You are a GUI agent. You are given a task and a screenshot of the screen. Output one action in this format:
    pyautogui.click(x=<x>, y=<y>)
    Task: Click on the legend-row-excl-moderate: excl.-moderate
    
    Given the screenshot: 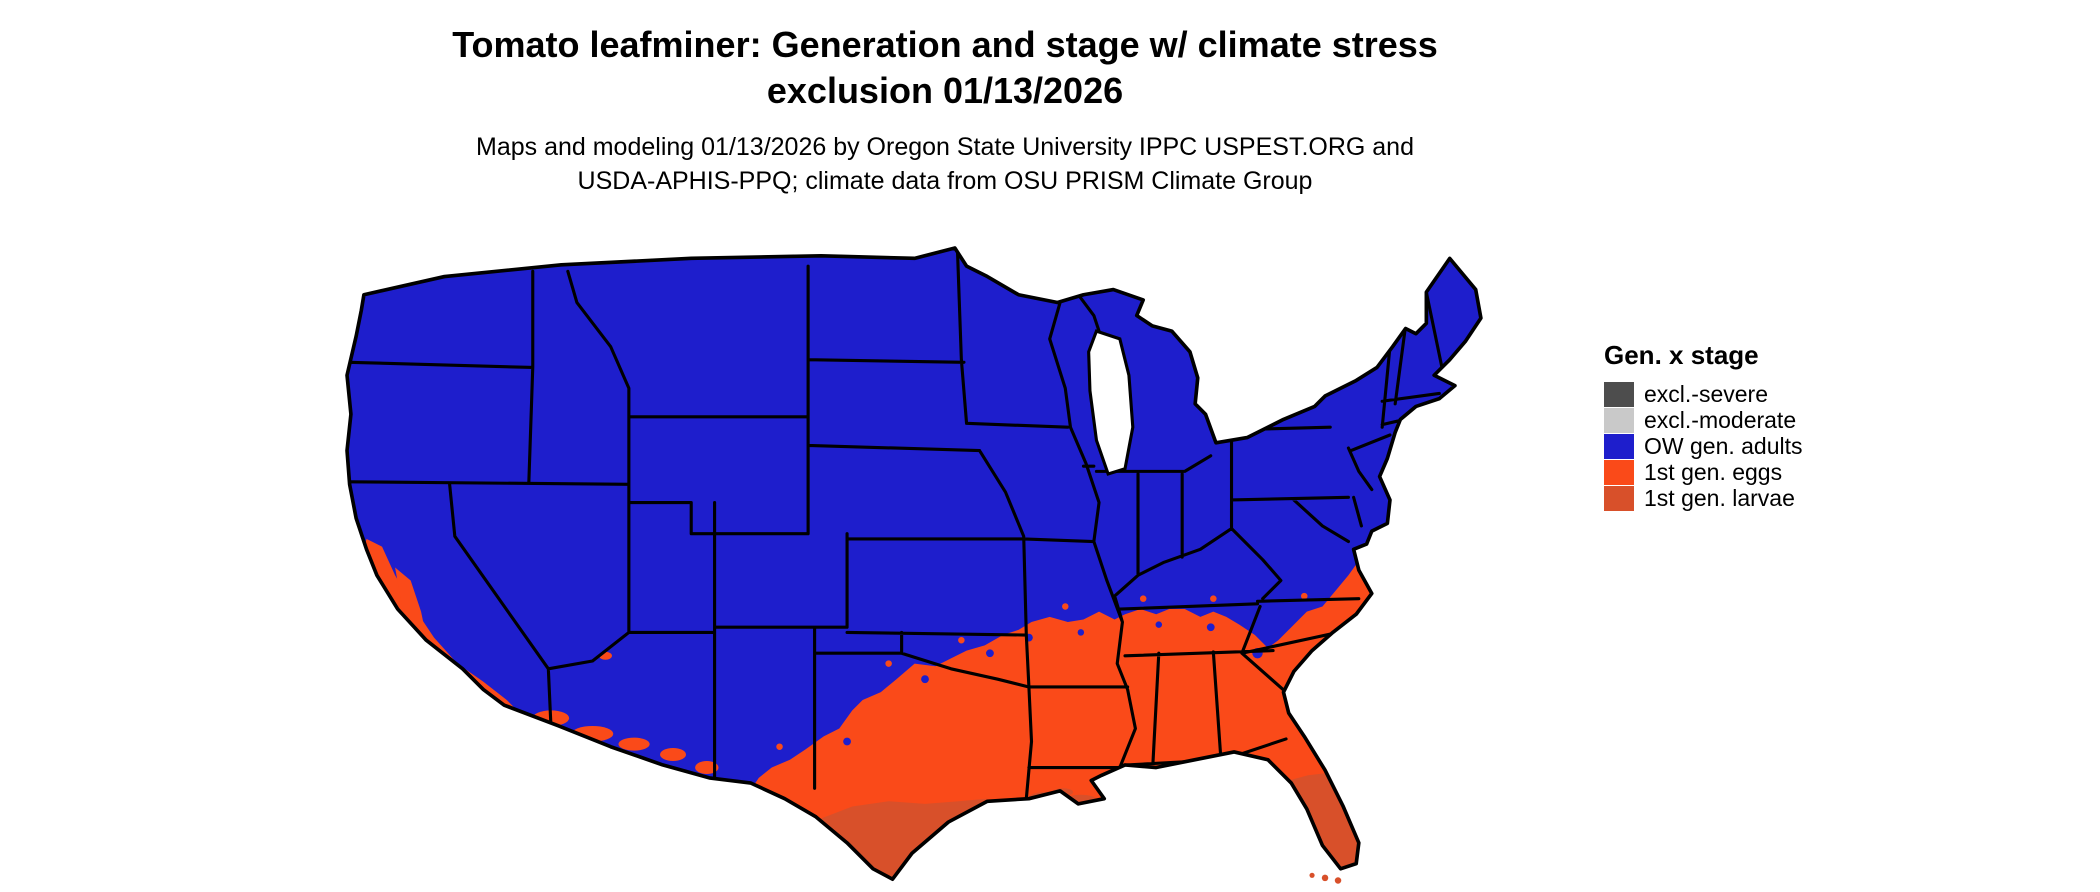 What is the action you would take?
    pyautogui.click(x=1703, y=420)
    